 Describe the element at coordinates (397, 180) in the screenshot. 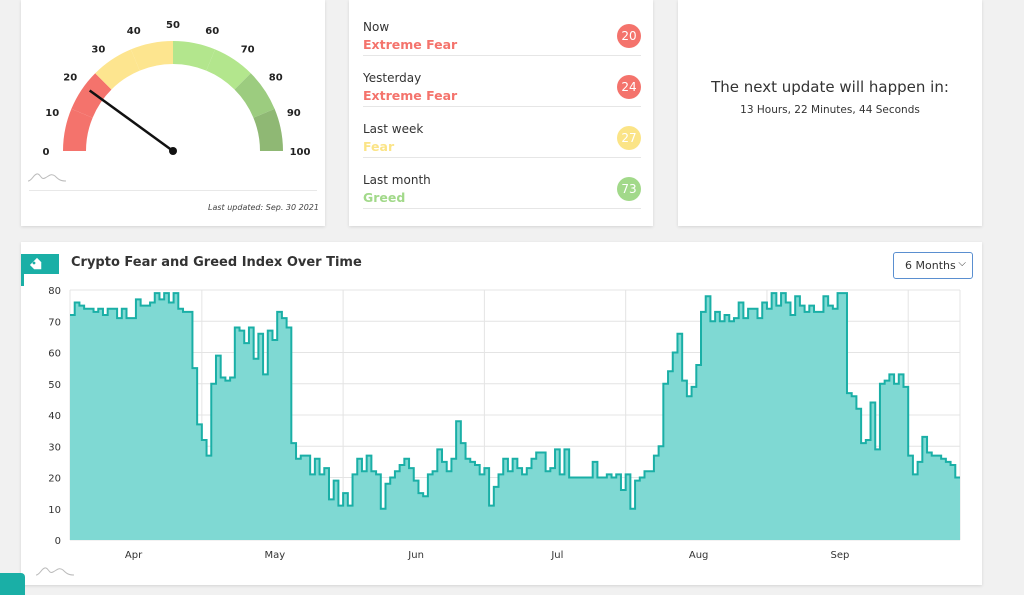

I see `history-label: Last month` at that location.